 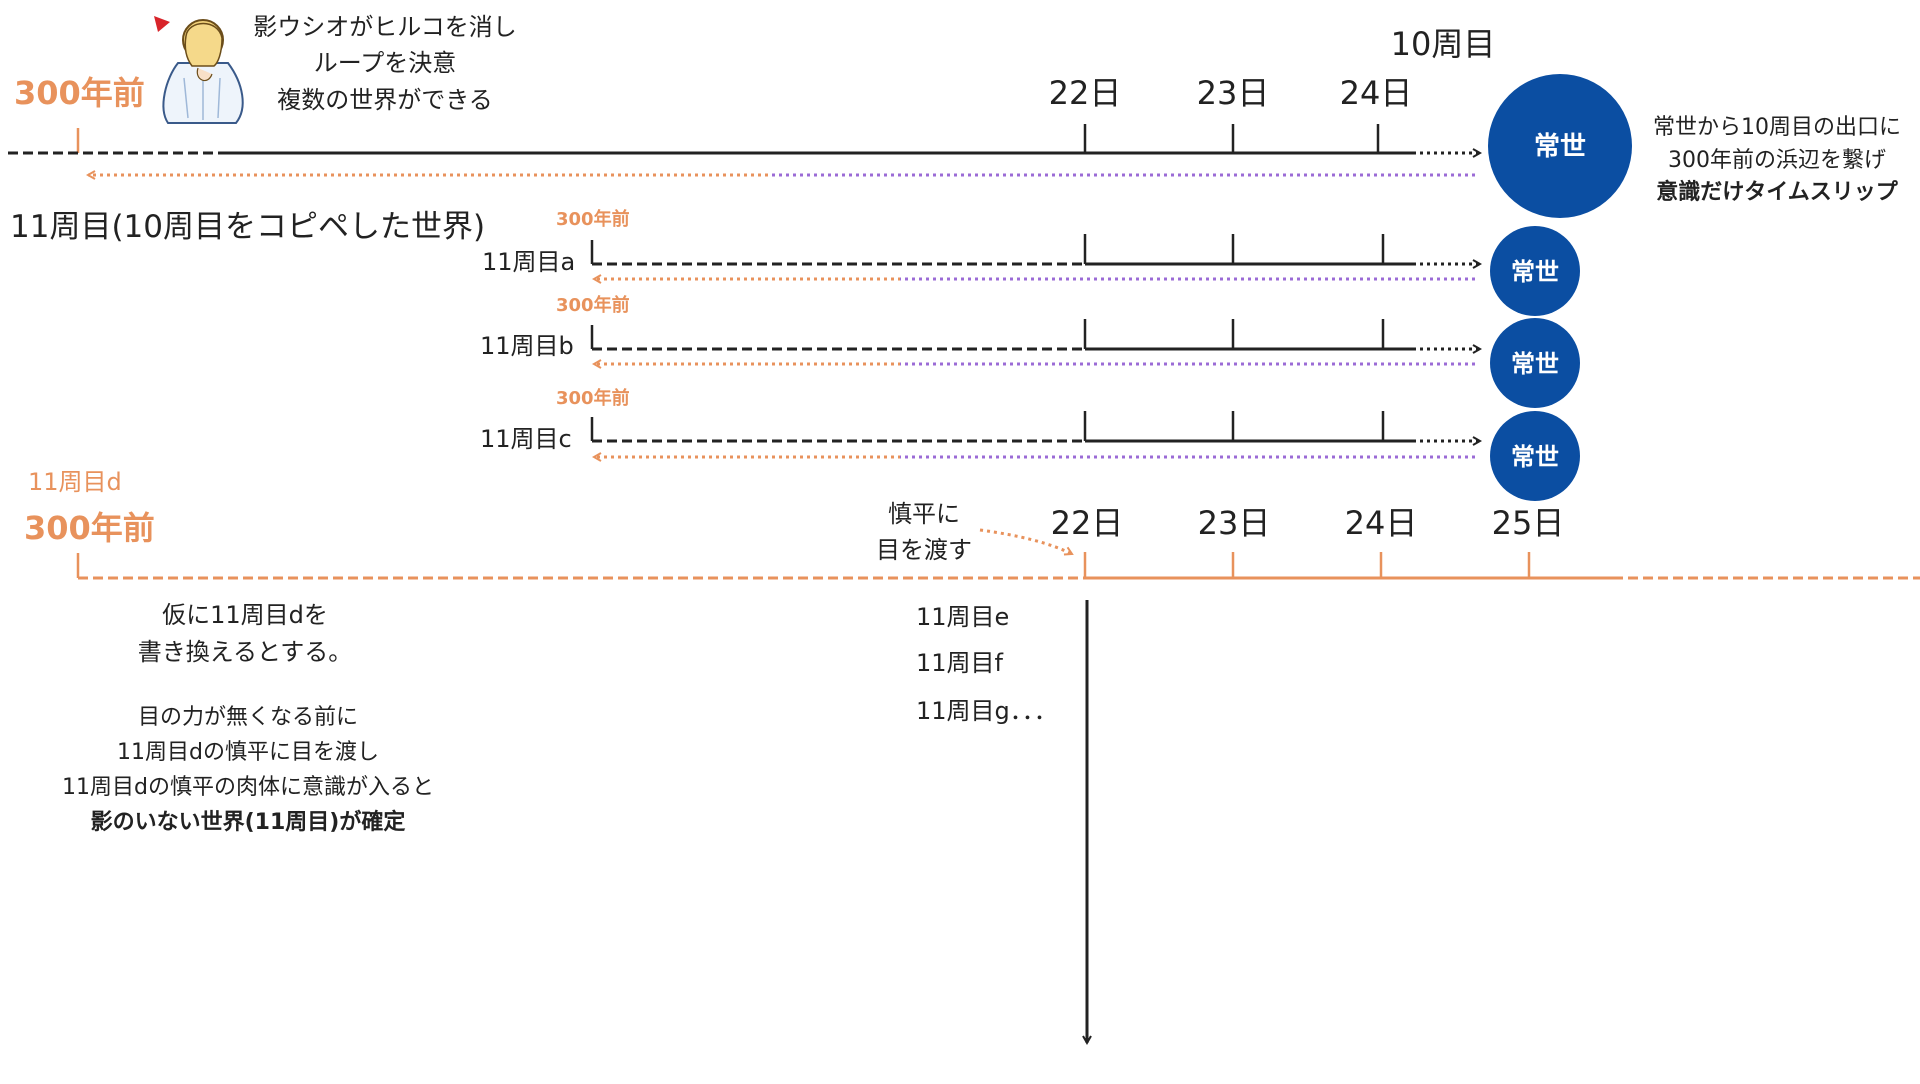 What do you see at coordinates (1231, 138) in the screenshot?
I see `top-day-ticks` at bounding box center [1231, 138].